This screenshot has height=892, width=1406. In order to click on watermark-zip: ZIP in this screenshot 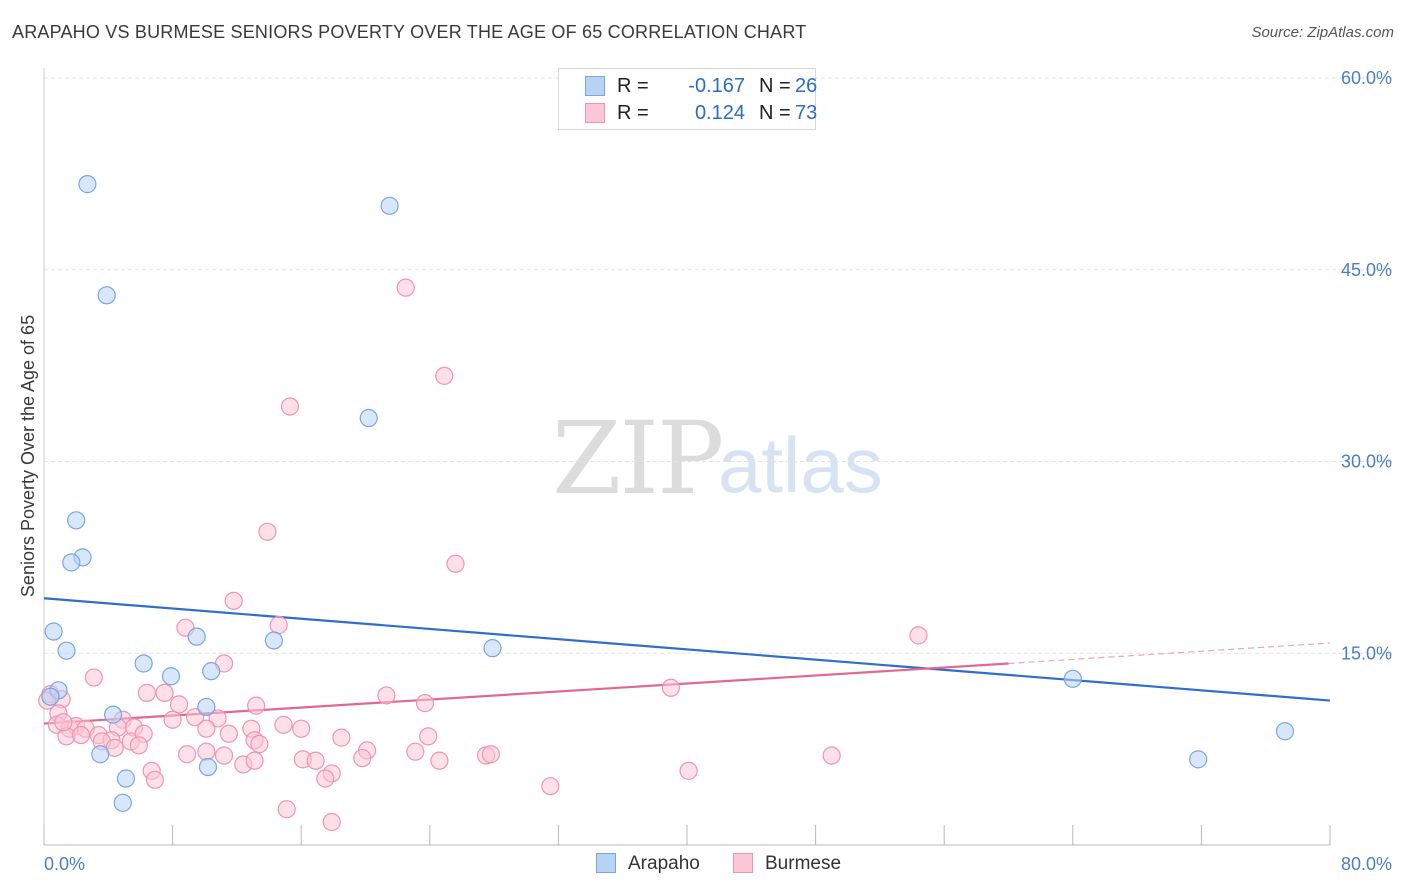, I will do `click(638, 458)`.